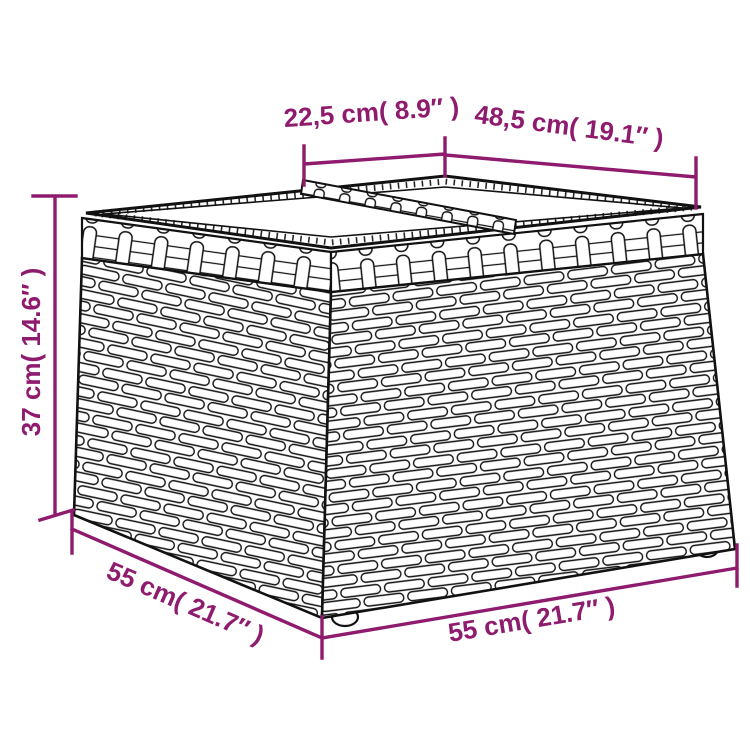 This screenshot has height=750, width=750. I want to click on dimension-label-width: 55 cm( 21.7″ ), so click(531, 618).